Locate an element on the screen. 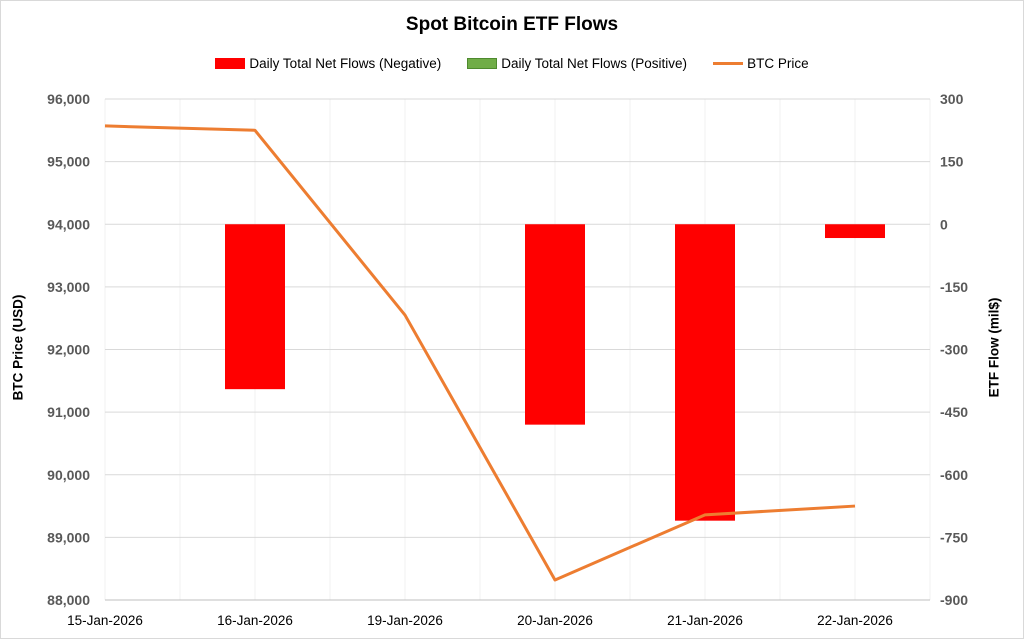 The image size is (1024, 639). chart-title: Spot Bitcoin ETF Flows is located at coordinates (512, 24).